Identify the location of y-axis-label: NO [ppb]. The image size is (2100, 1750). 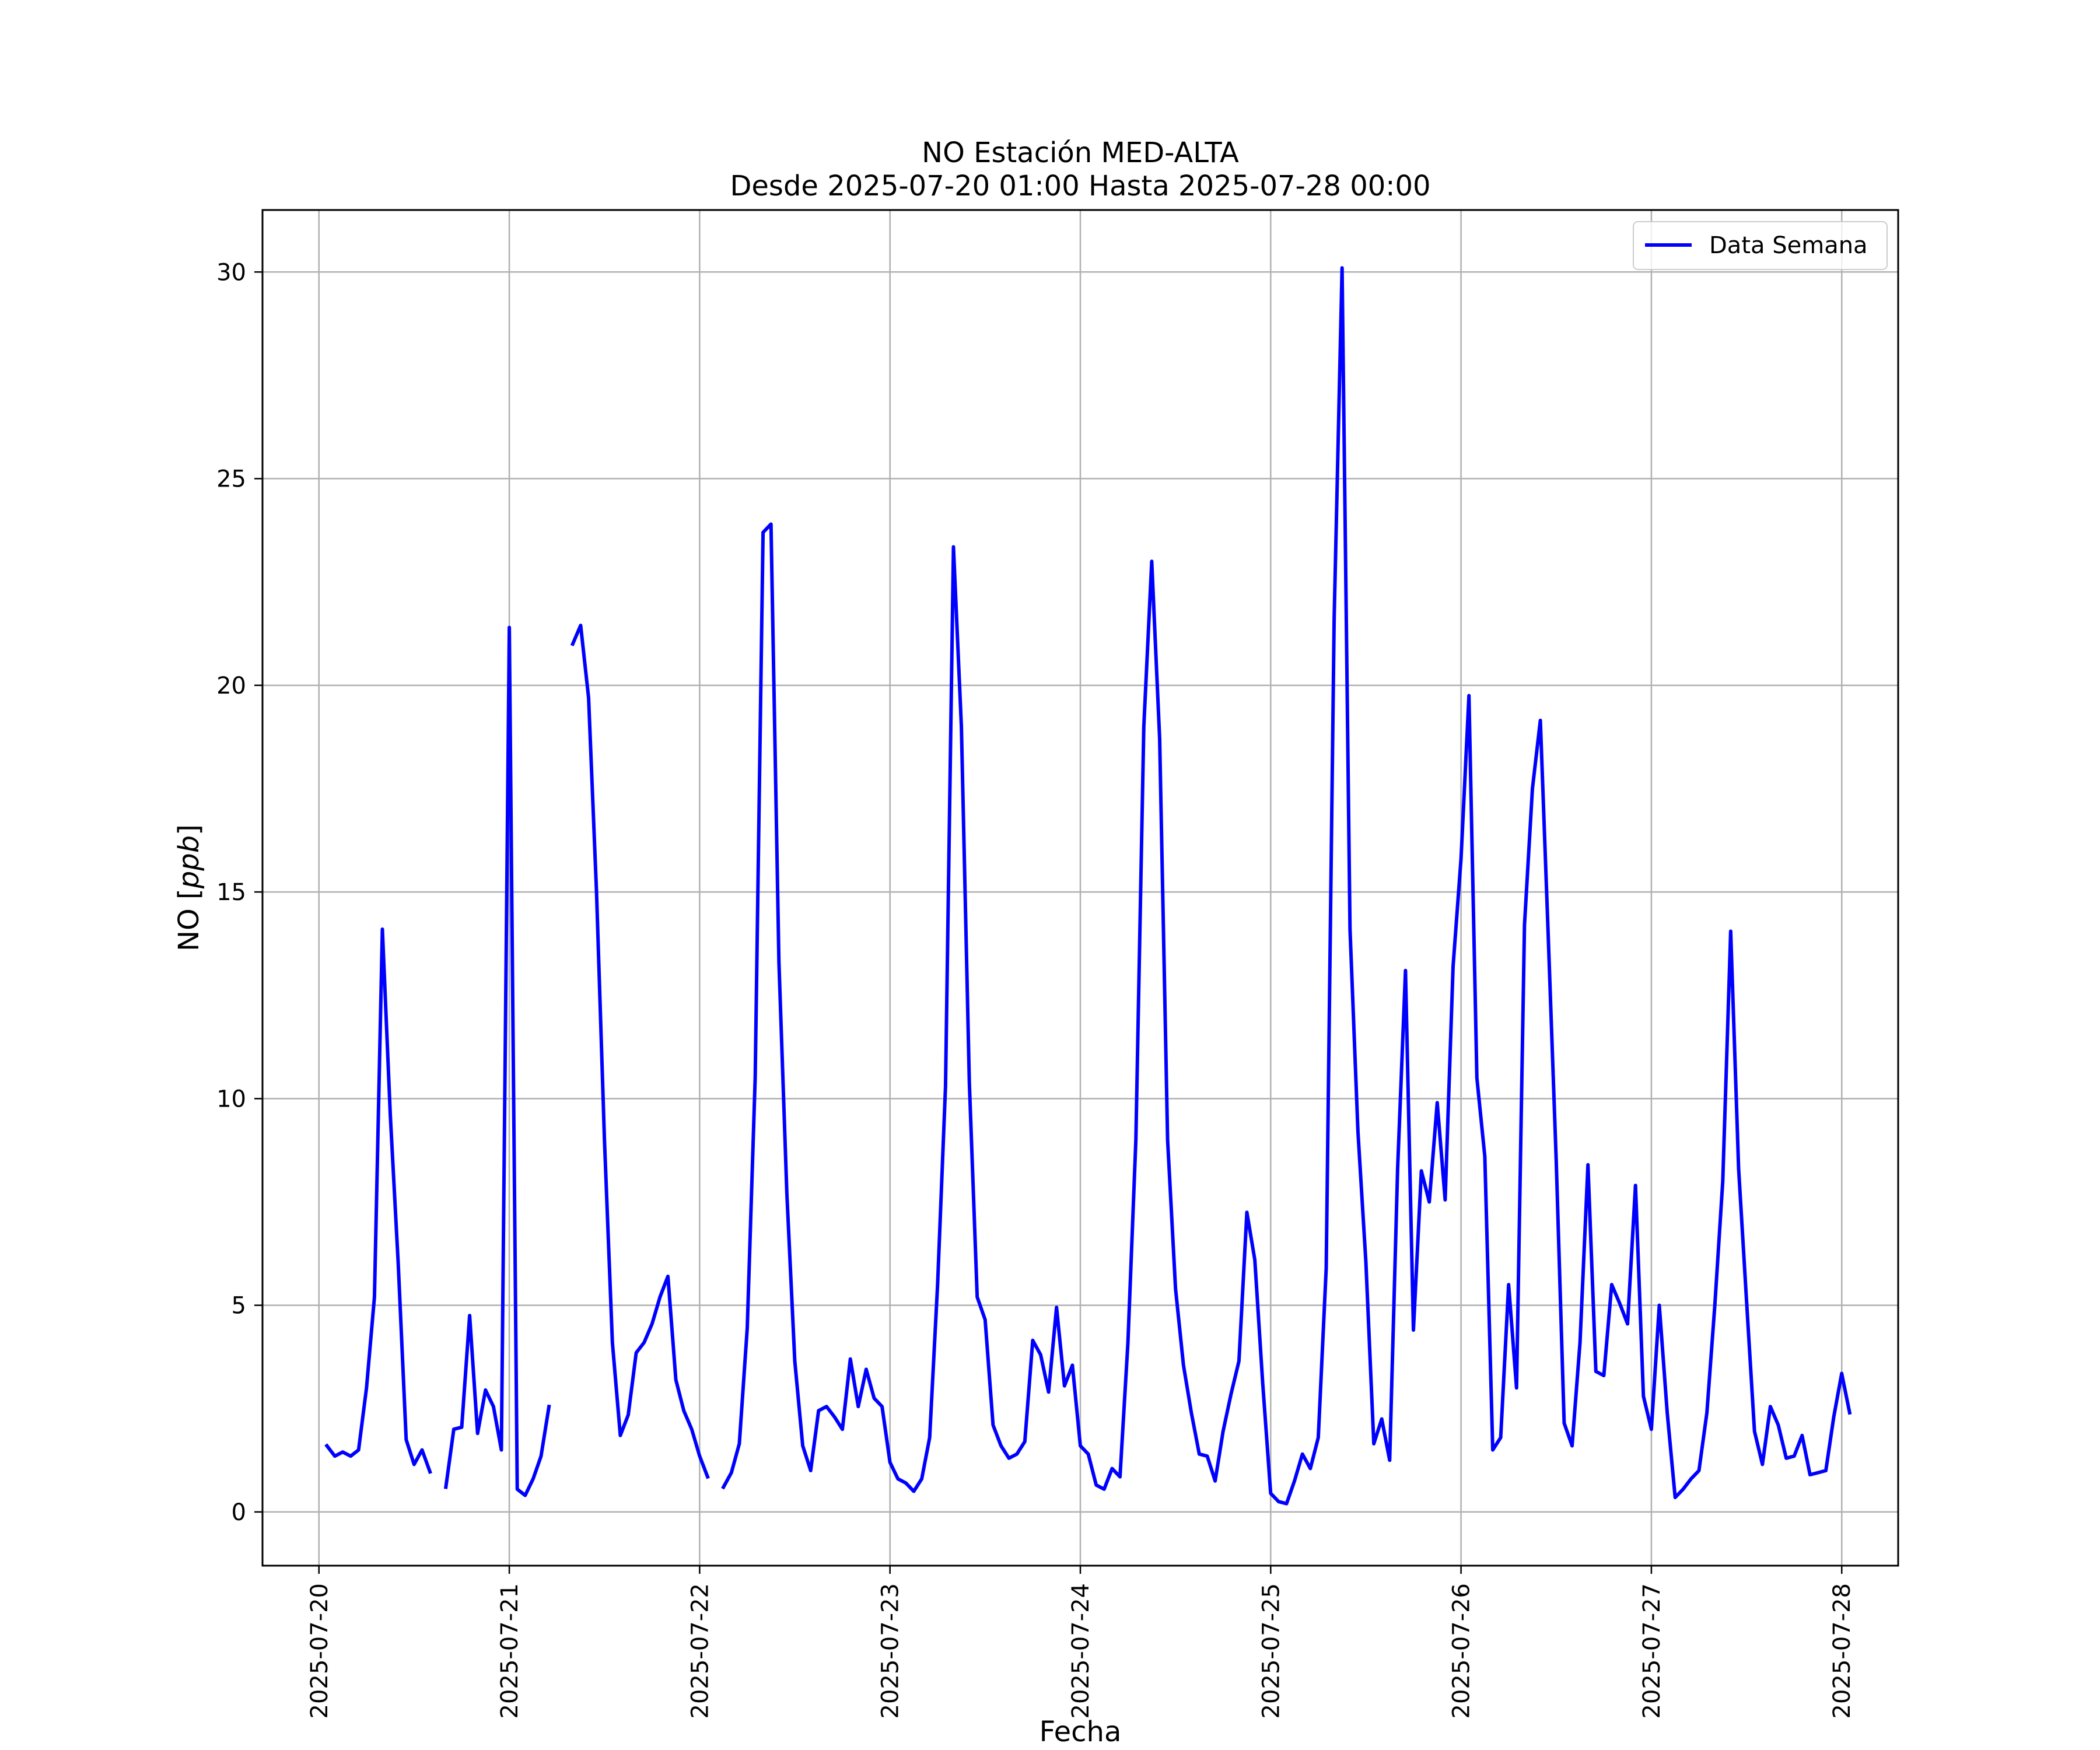
(189, 887).